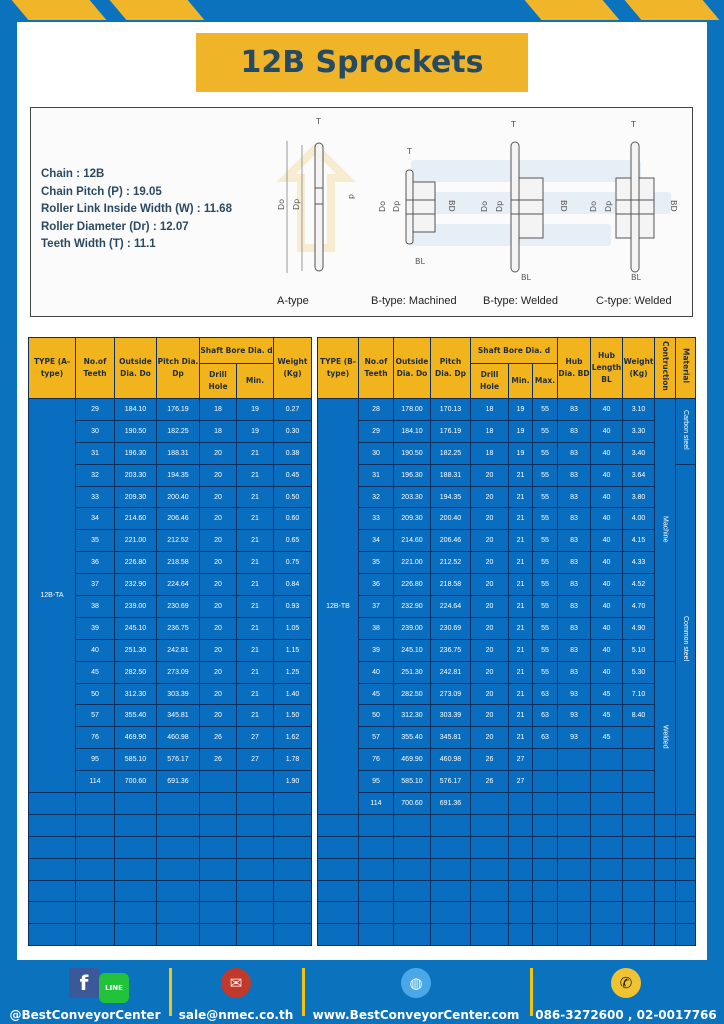 The height and width of the screenshot is (1024, 724). I want to click on table-row: 50 312.30 303.39 20 21 1.40, so click(170, 694).